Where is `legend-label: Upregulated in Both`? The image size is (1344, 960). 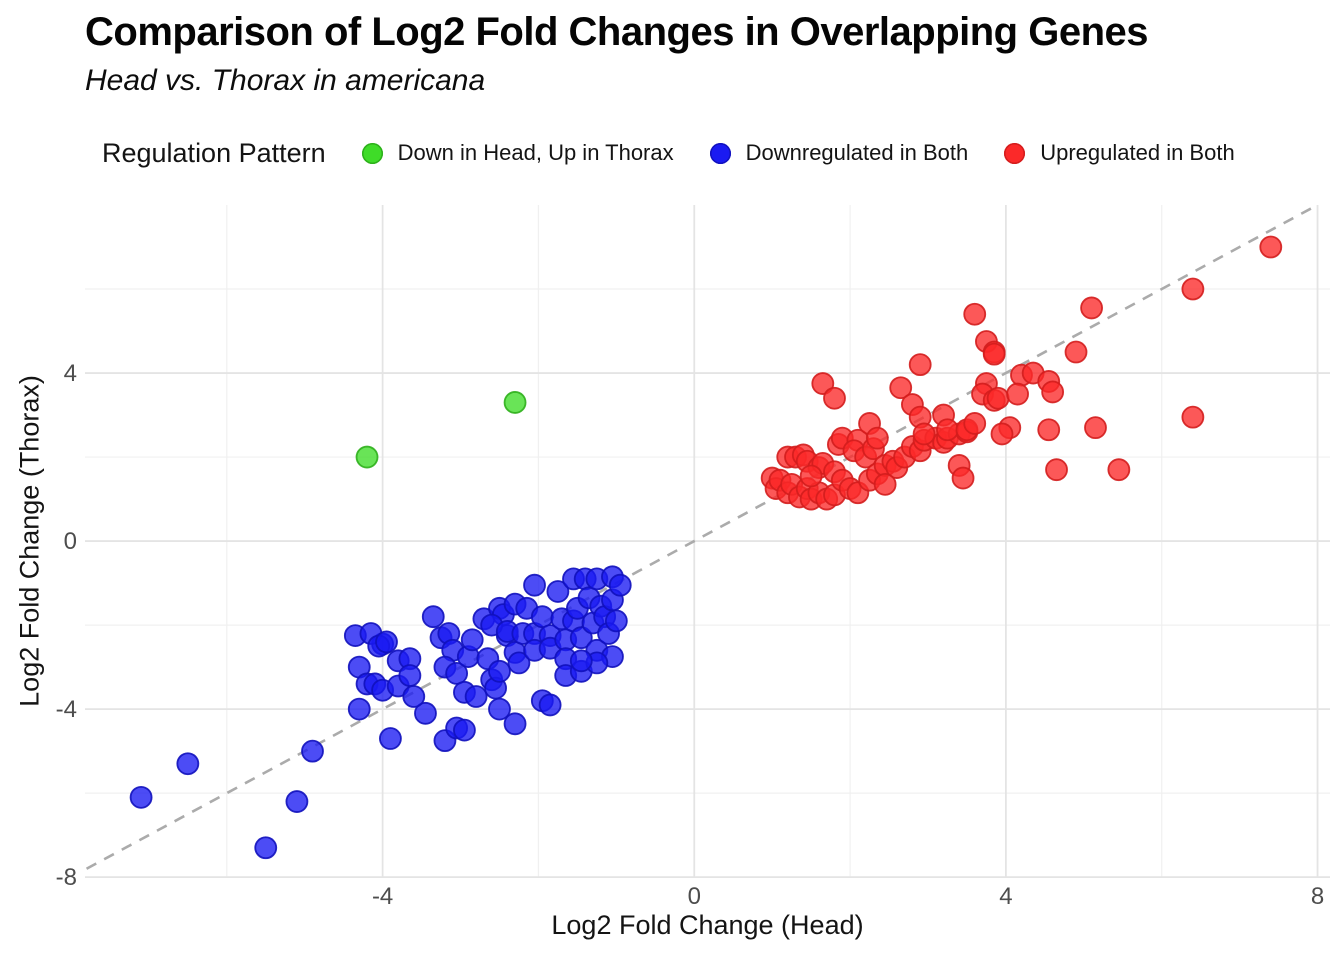
legend-label: Upregulated in Both is located at coordinates (1137, 152).